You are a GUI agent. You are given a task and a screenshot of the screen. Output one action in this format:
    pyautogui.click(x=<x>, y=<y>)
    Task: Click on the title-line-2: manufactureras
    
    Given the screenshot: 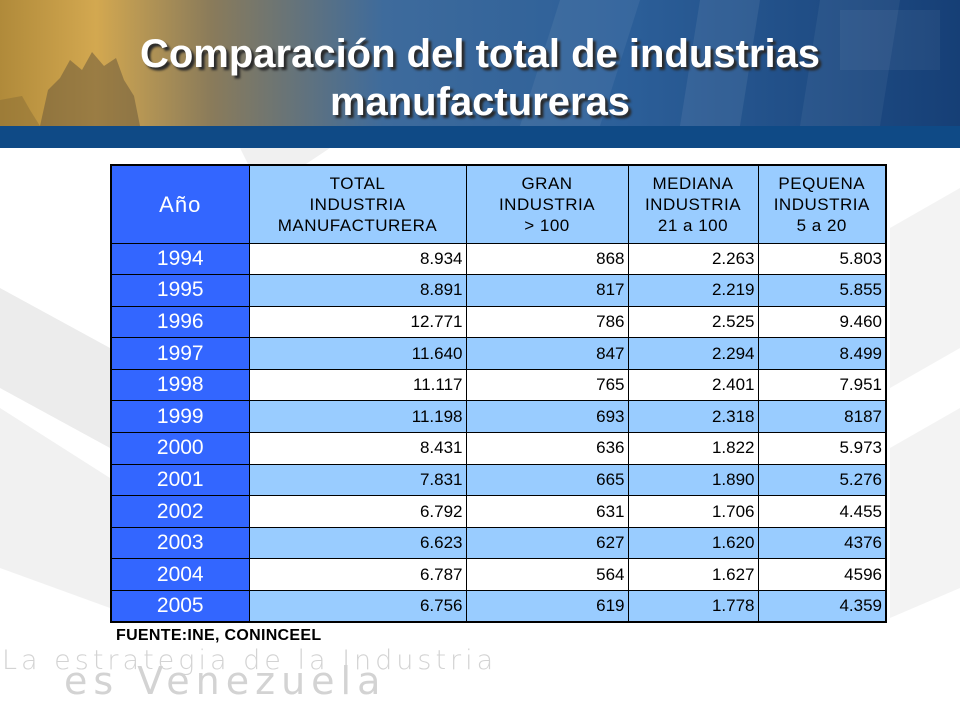 What is the action you would take?
    pyautogui.click(x=480, y=102)
    